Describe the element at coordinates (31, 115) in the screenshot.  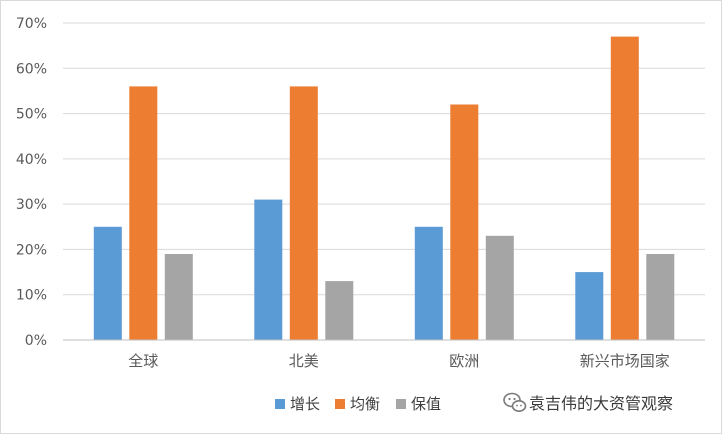
I see `y-tick-label: 50%` at that location.